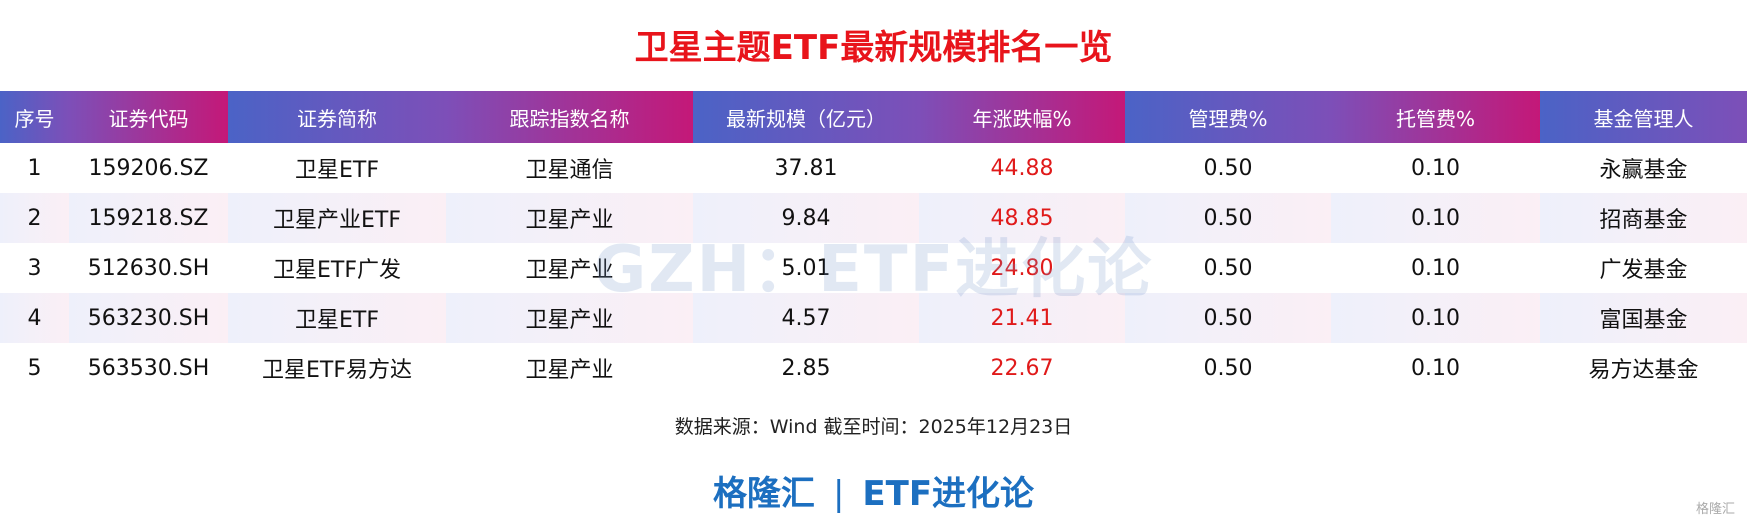 The height and width of the screenshot is (525, 1747). I want to click on column-header: 年涨跌幅%, so click(1022, 117).